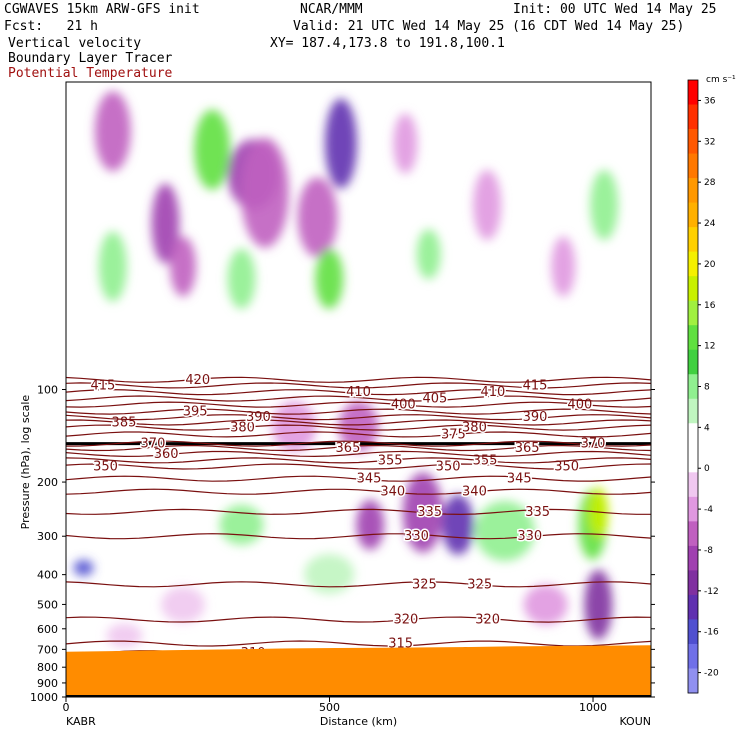 The width and height of the screenshot is (740, 740). What do you see at coordinates (711, 592) in the screenshot?
I see `colorbar-tick-label: -12` at bounding box center [711, 592].